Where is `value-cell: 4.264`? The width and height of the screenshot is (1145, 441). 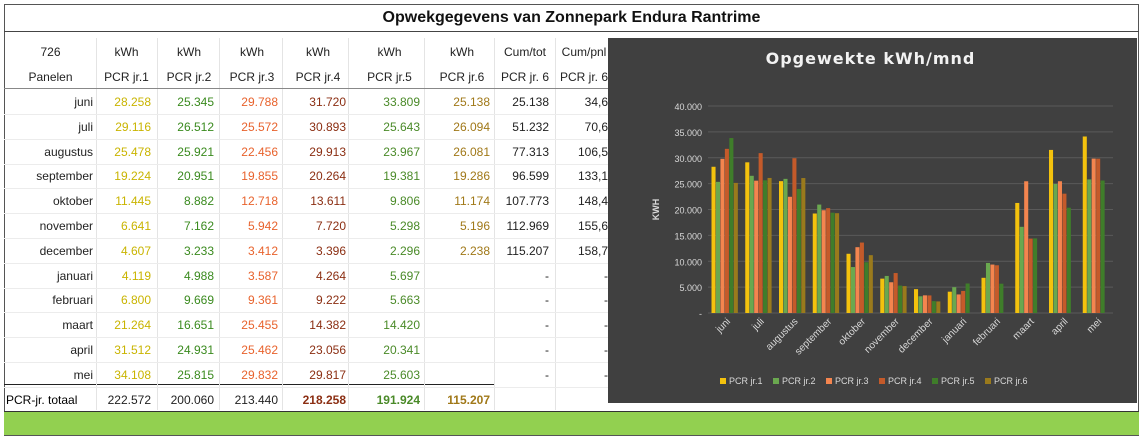 value-cell: 4.264 is located at coordinates (330, 275).